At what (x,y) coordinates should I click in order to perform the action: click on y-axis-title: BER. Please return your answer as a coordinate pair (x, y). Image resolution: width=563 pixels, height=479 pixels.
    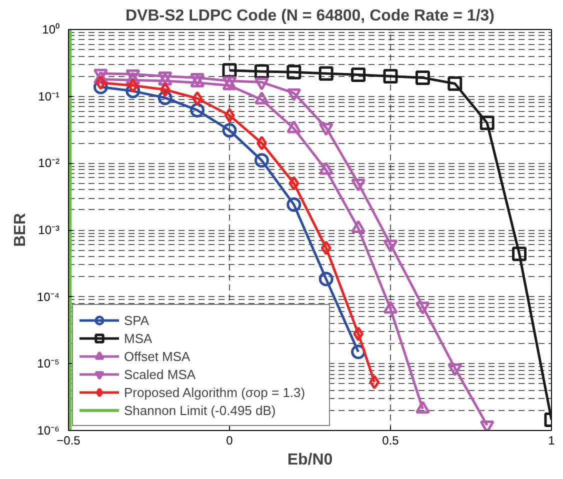
    Looking at the image, I should click on (20, 229).